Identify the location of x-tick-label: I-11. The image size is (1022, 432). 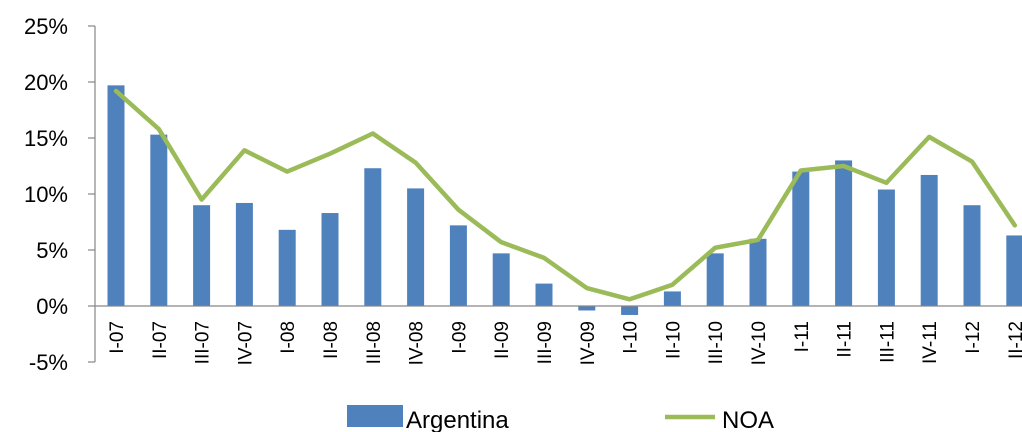
(802, 336).